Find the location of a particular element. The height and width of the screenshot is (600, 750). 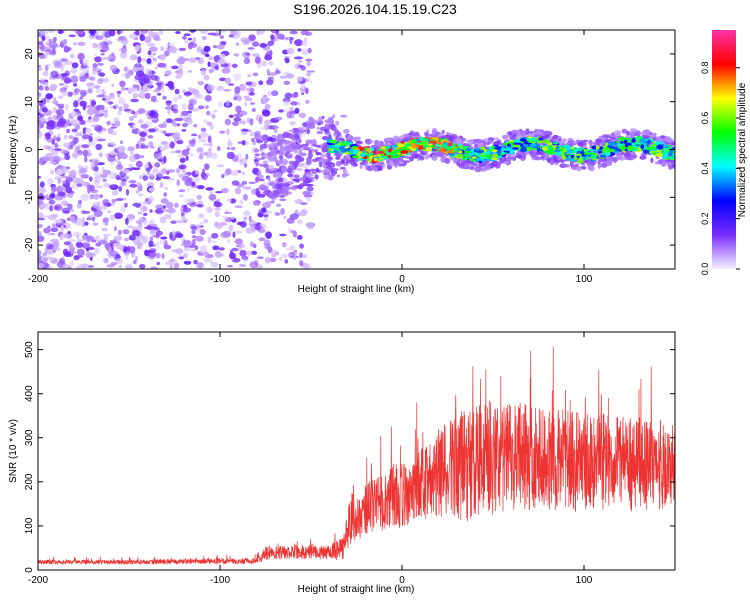

spectrogram-y-tick-label: -10 is located at coordinates (29, 197).